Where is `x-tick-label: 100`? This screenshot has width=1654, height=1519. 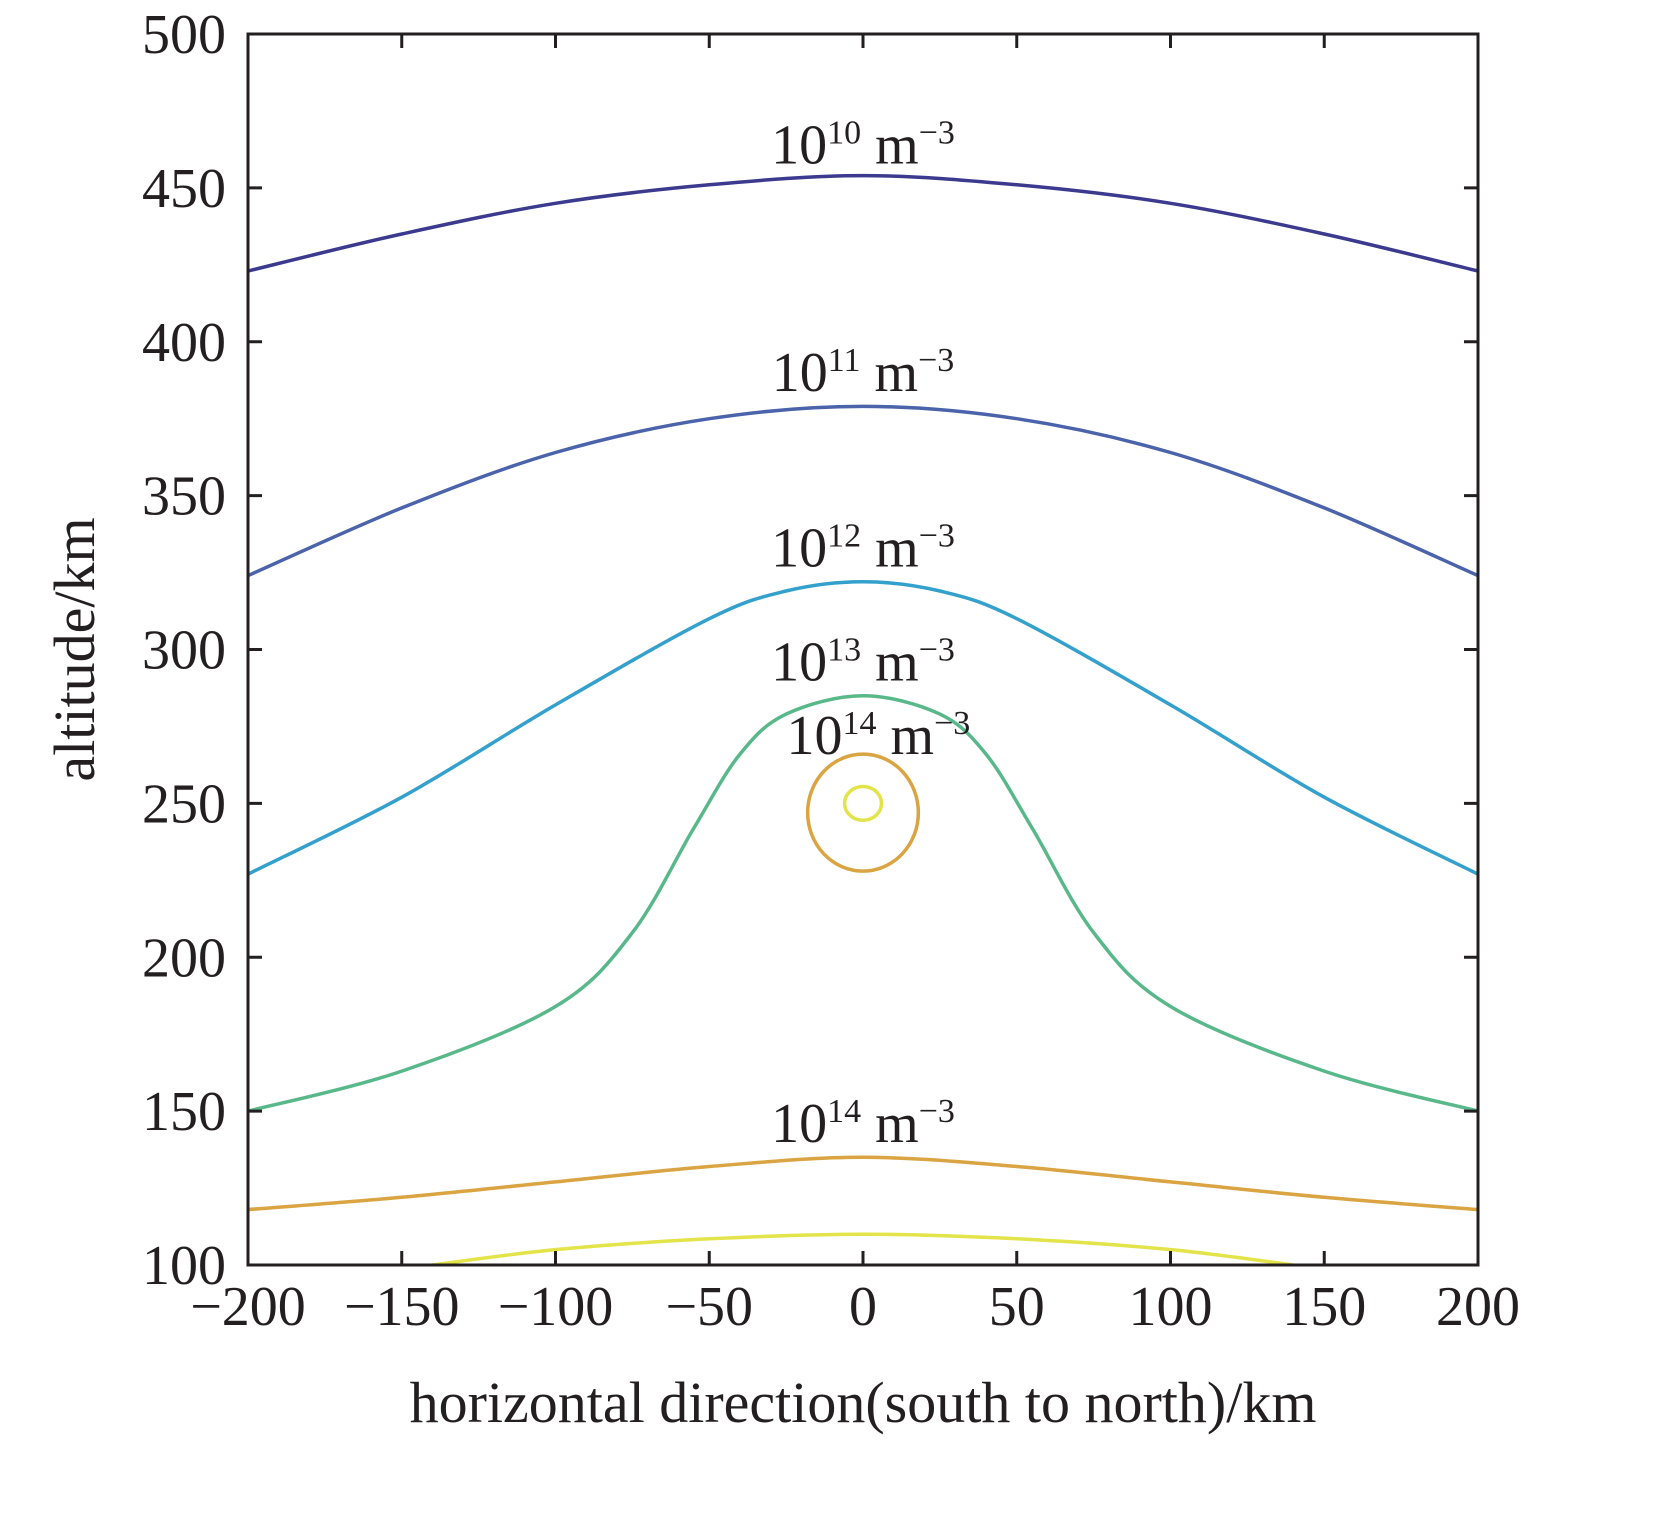
x-tick-label: 100 is located at coordinates (1171, 1307).